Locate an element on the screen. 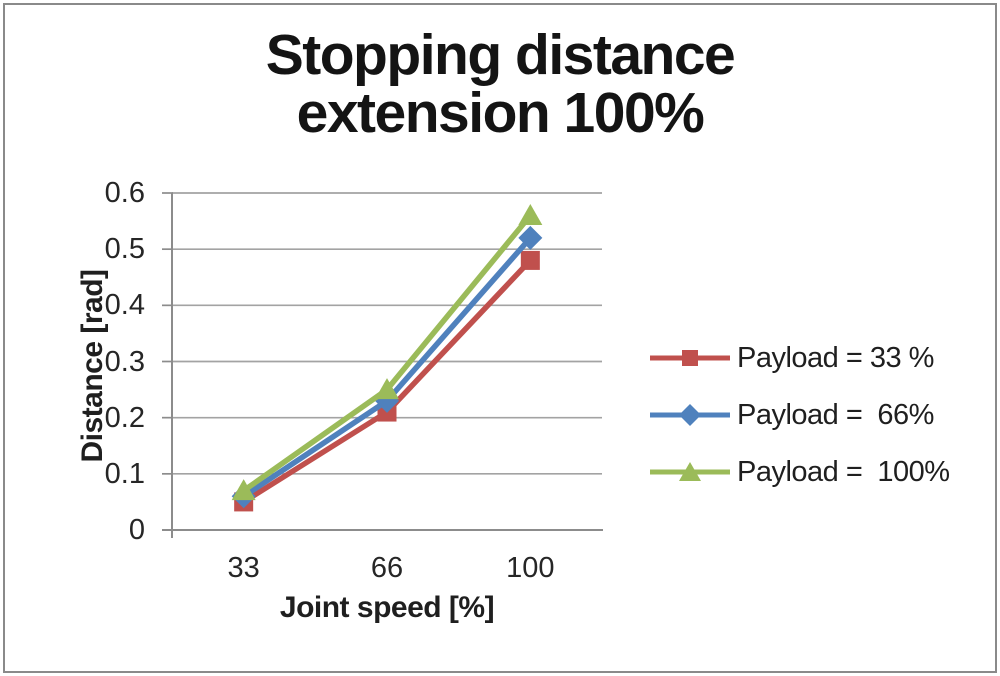 The image size is (1000, 676). legend-item-payload-100: Payload = 100% is located at coordinates (799, 471).